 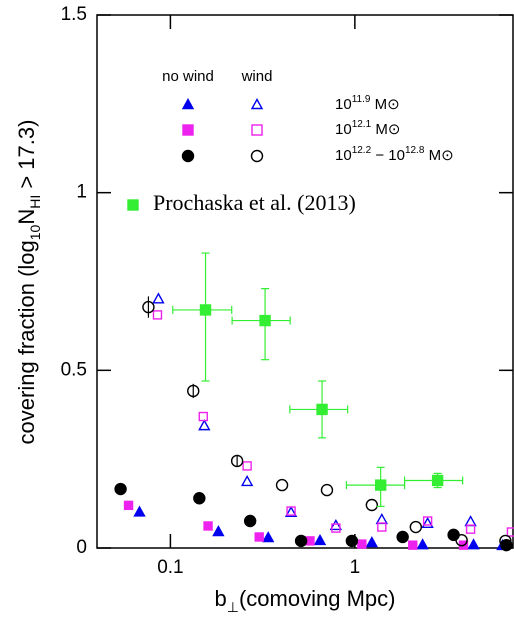 I want to click on y-axis-label-part: 10, so click(x=35, y=232).